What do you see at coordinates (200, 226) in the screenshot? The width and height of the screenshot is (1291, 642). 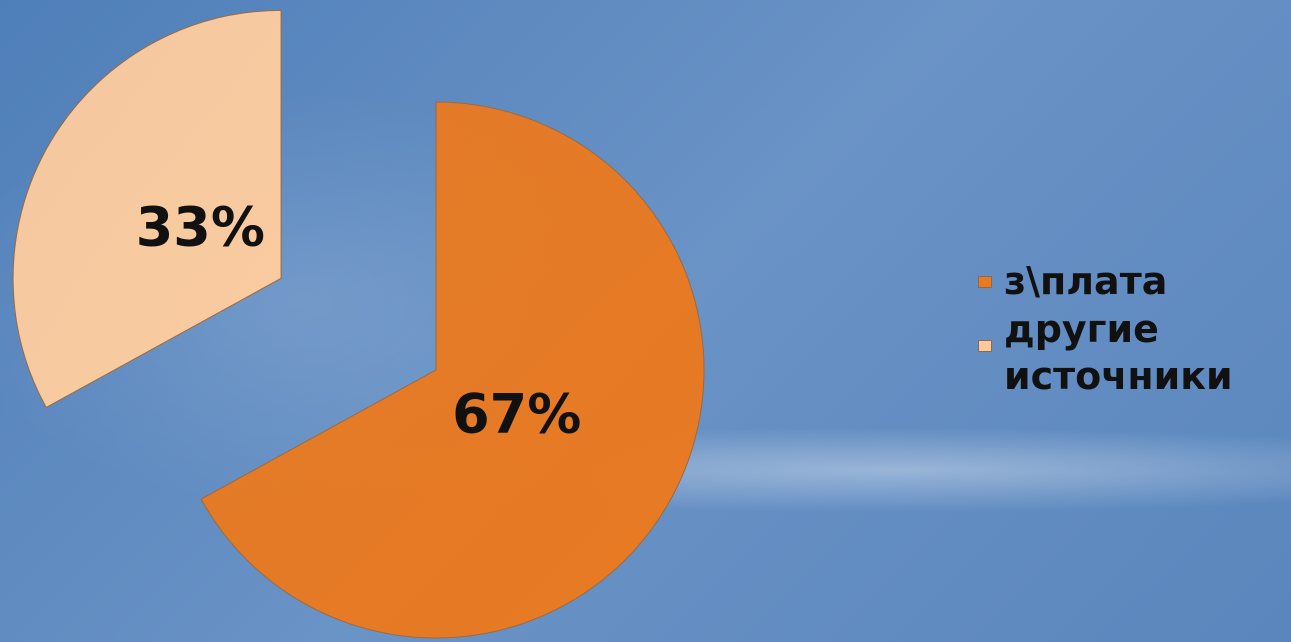 I see `data-label: 33%` at bounding box center [200, 226].